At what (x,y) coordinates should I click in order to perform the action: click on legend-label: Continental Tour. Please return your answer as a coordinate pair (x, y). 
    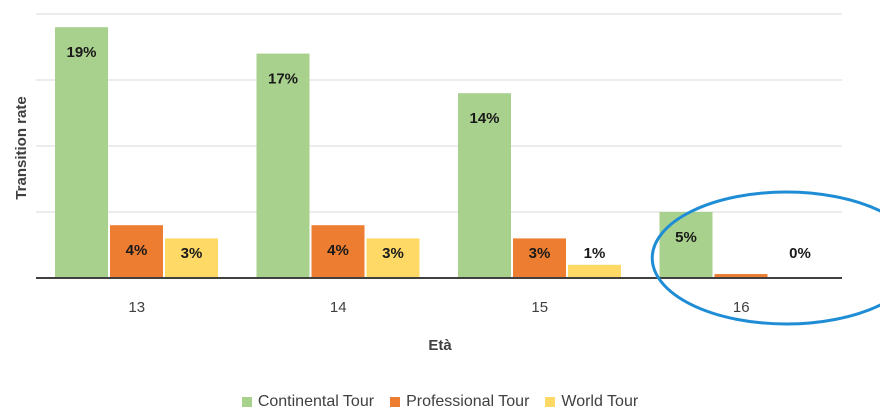
    Looking at the image, I should click on (316, 401).